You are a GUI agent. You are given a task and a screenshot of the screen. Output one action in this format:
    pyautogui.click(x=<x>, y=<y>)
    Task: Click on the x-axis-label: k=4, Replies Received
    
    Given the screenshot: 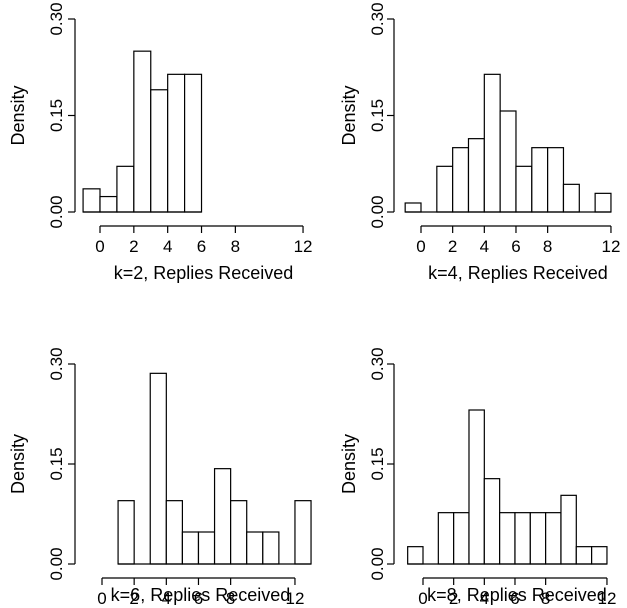 What is the action you would take?
    pyautogui.click(x=518, y=273)
    